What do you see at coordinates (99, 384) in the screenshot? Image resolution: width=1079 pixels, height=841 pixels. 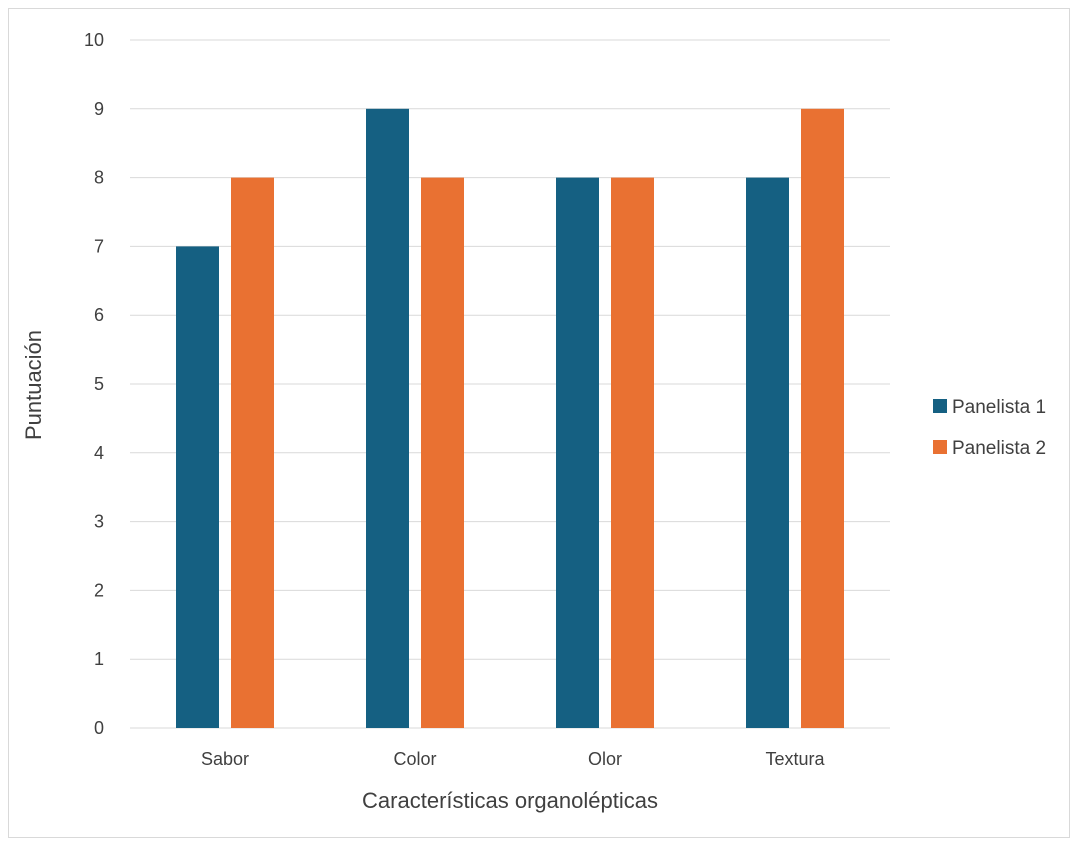 I see `y-tick-label: 5` at bounding box center [99, 384].